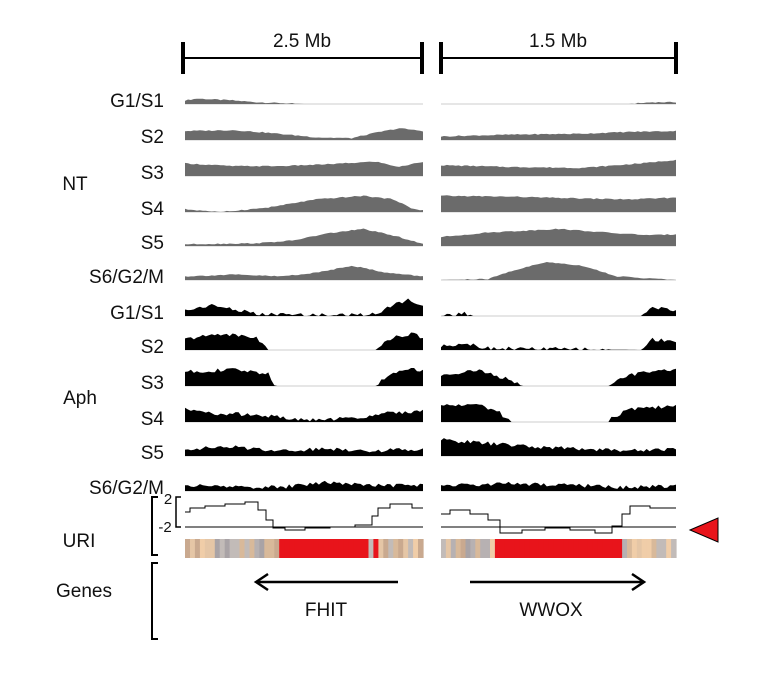 This screenshot has width=777, height=682. What do you see at coordinates (84, 591) in the screenshot?
I see `genes-label: Genes` at bounding box center [84, 591].